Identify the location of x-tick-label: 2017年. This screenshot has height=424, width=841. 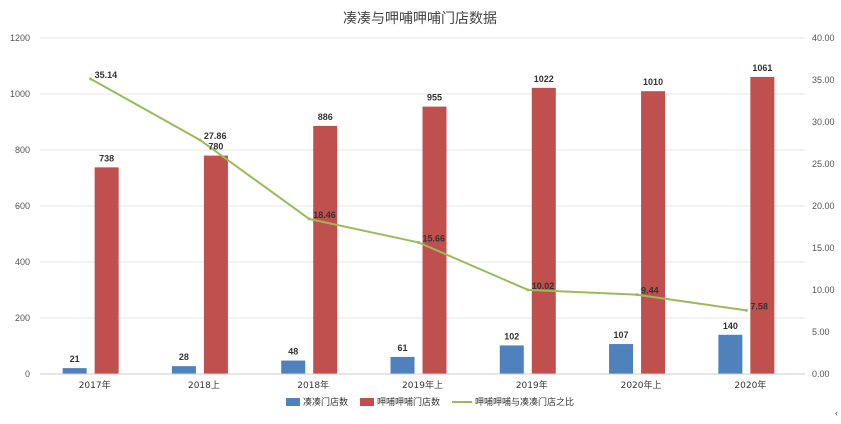
(95, 385).